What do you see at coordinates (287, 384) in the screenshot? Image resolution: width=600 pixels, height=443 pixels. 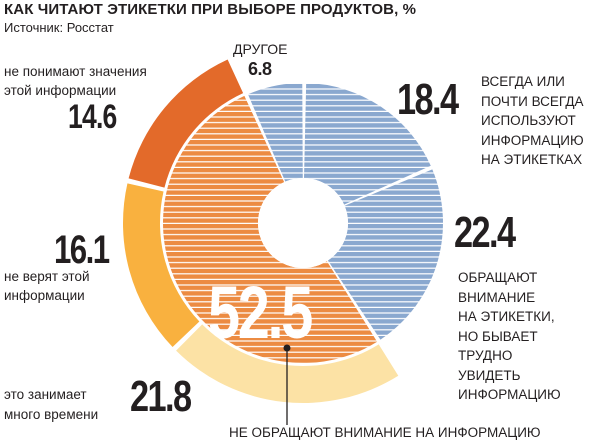 I see `leader-line` at bounding box center [287, 384].